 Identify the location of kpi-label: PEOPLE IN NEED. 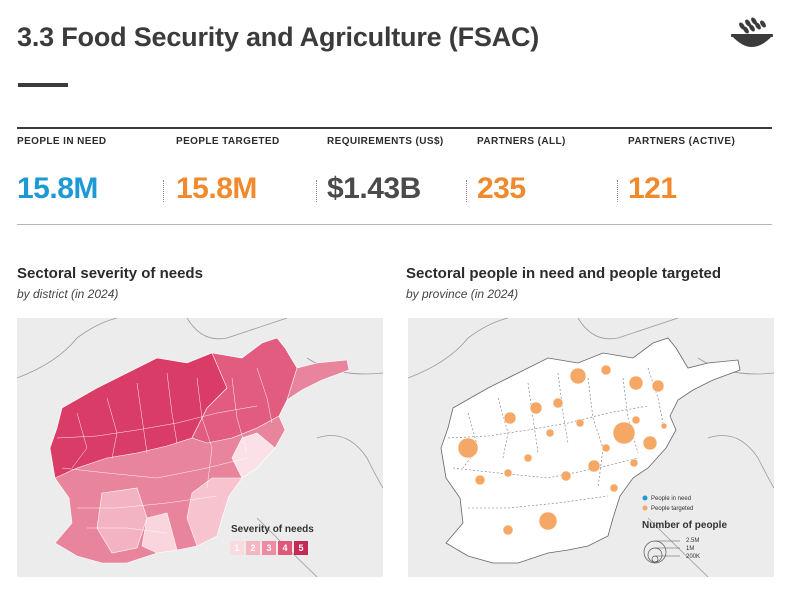
(62, 141).